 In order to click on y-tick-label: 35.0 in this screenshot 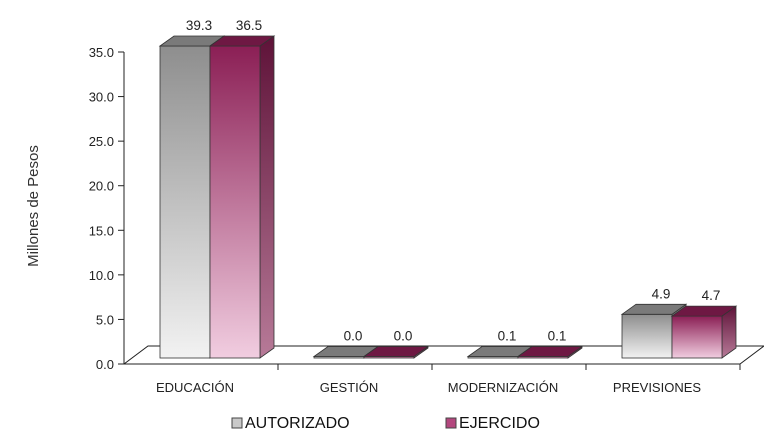, I will do `click(101, 52)`.